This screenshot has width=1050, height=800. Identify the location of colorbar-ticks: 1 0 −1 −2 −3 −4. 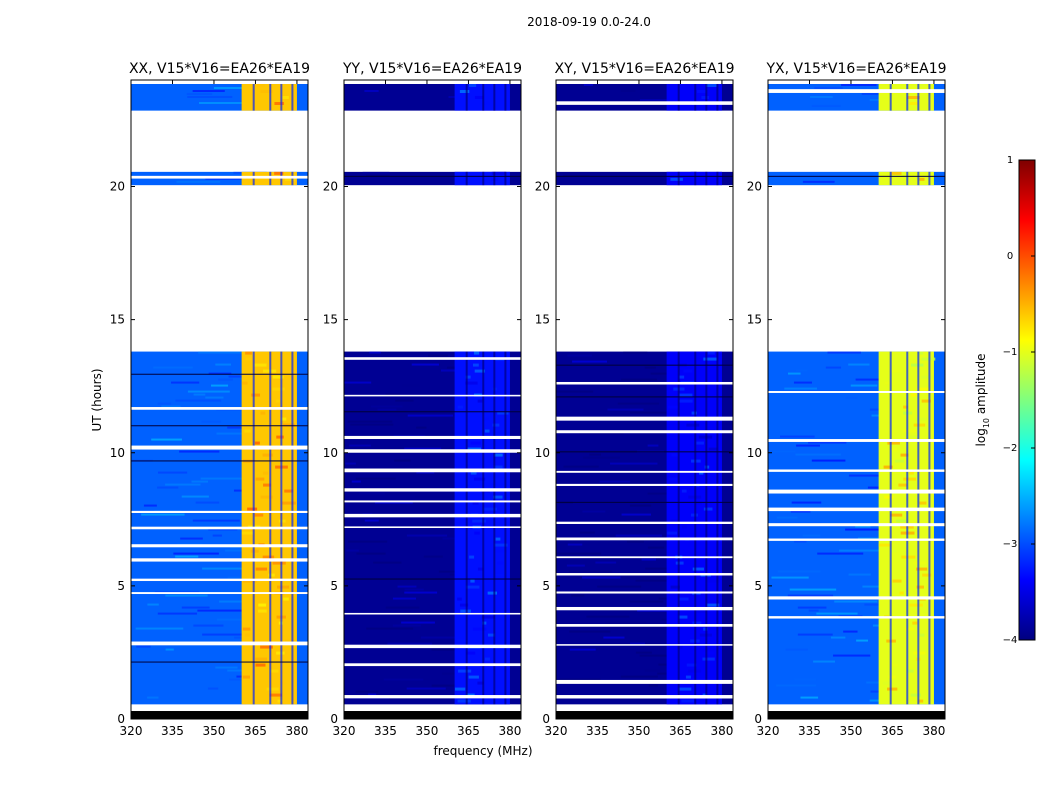
(1019, 400).